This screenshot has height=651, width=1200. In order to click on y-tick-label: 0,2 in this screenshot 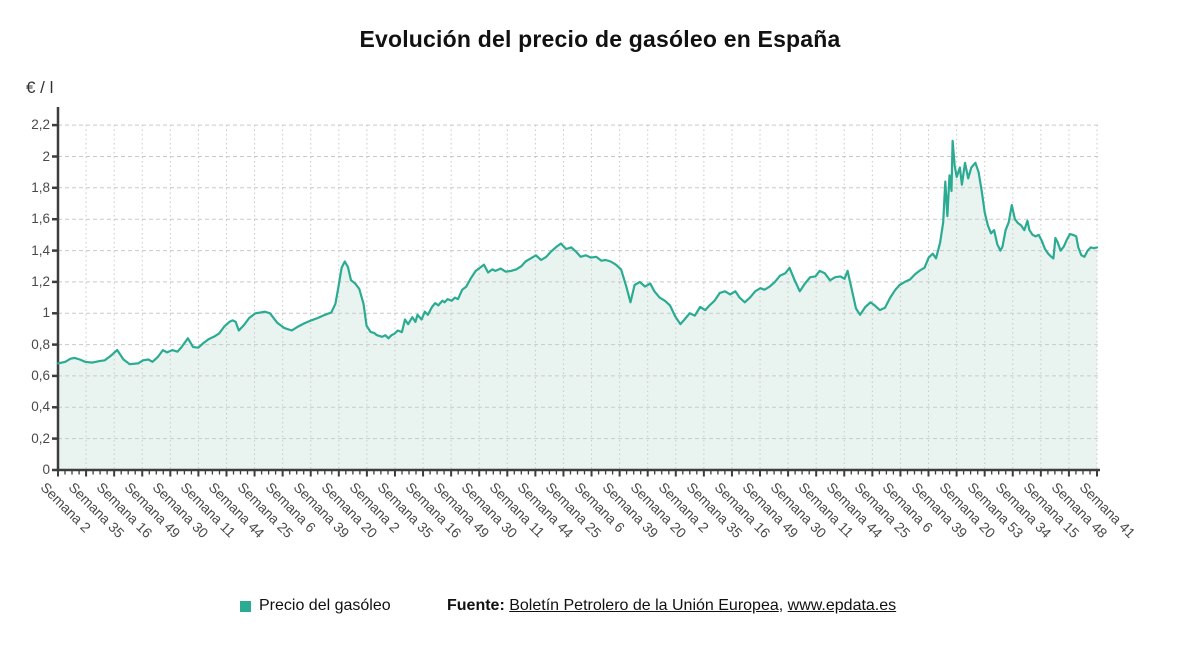, I will do `click(40, 438)`.